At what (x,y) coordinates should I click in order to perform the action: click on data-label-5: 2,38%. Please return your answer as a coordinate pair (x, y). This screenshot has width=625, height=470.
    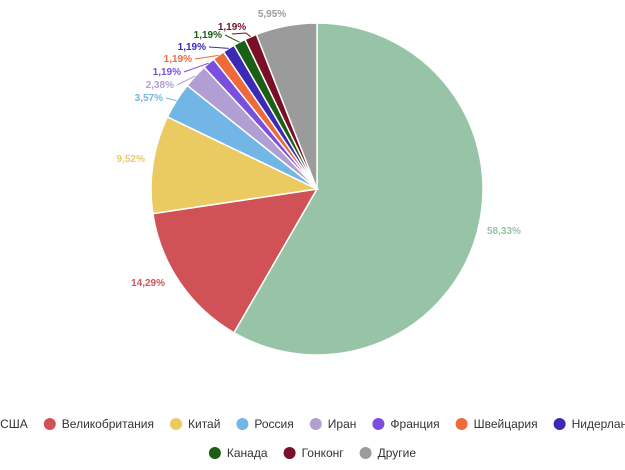
    Looking at the image, I should click on (160, 85).